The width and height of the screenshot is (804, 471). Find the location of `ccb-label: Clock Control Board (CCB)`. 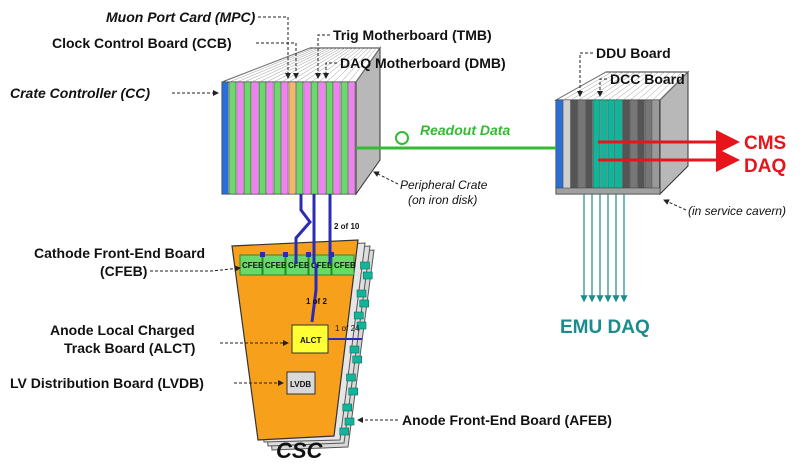

ccb-label: Clock Control Board (CCB) is located at coordinates (142, 43).